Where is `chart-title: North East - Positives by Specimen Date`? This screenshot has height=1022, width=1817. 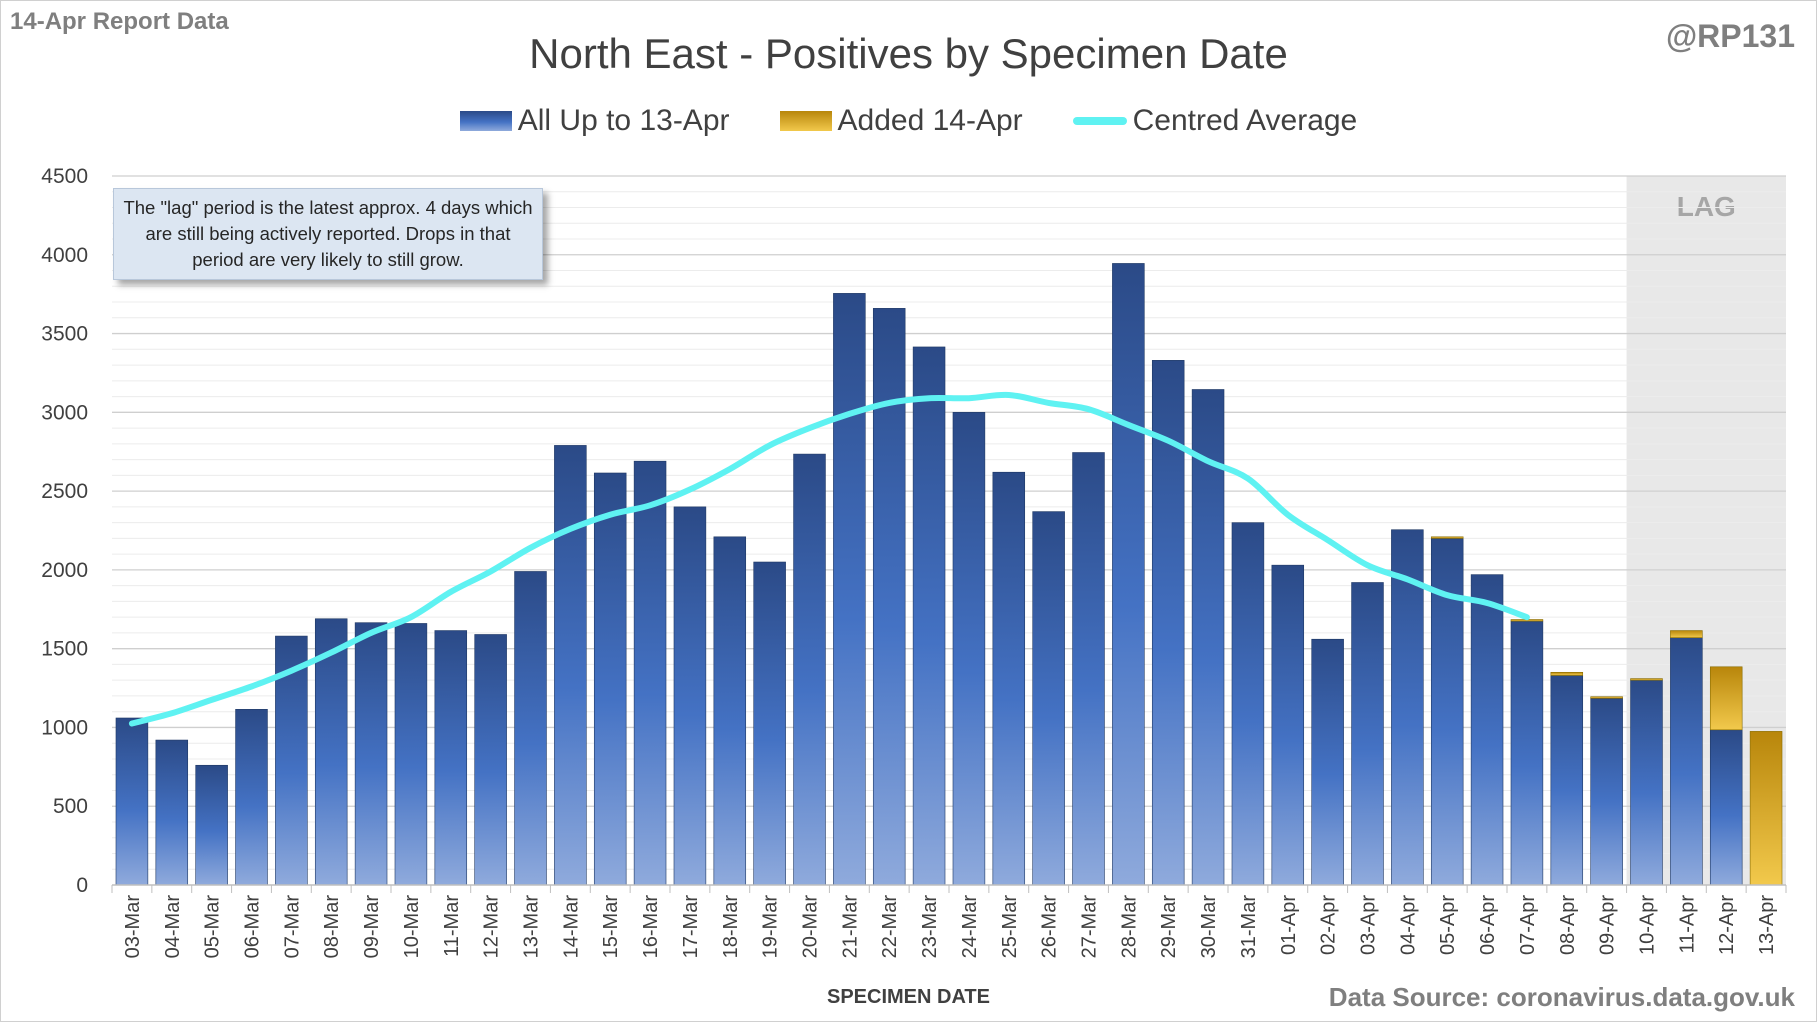
chart-title: North East - Positives by Specimen Date is located at coordinates (908, 53).